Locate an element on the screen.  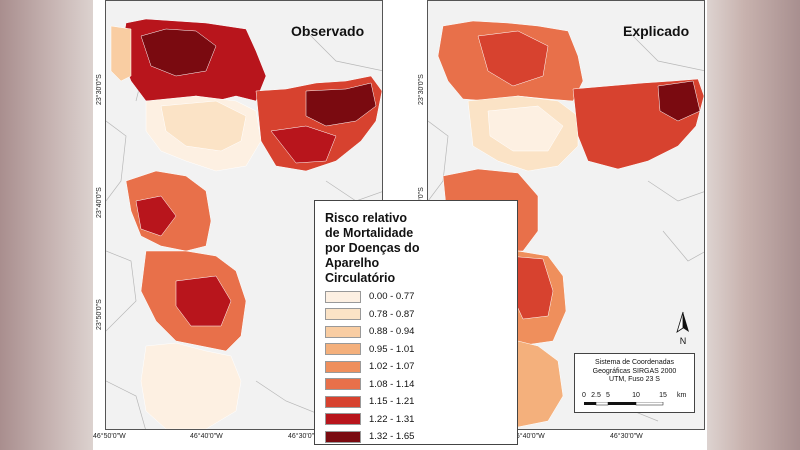
info-line-2: Geográficas SIRGAS 2000 is located at coordinates (634, 371).